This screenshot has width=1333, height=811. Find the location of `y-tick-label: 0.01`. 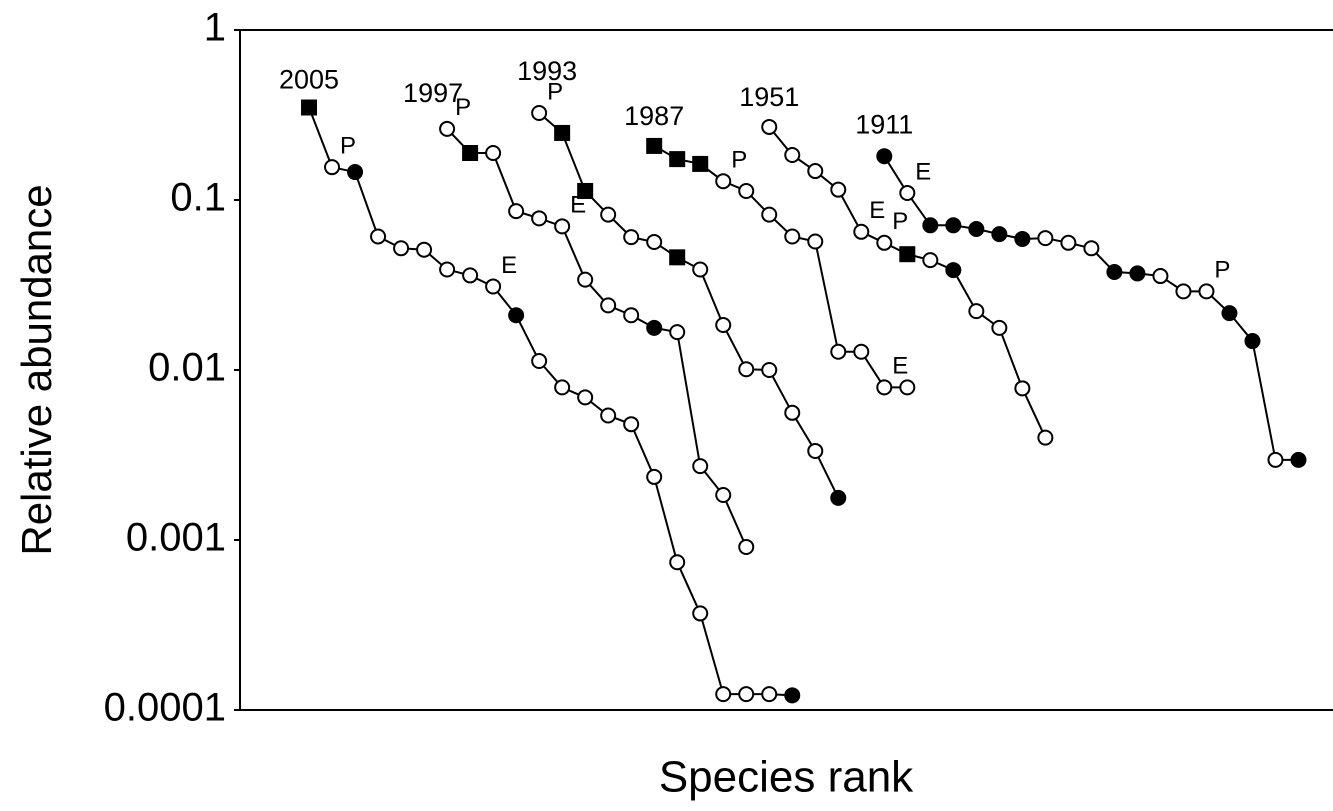

y-tick-label: 0.01 is located at coordinates (187, 368).